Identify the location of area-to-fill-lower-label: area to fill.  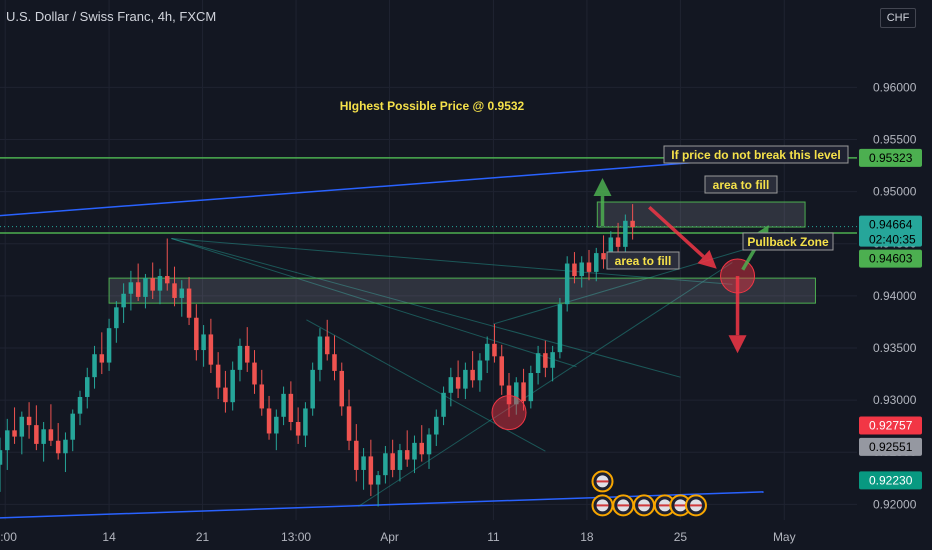
(643, 261).